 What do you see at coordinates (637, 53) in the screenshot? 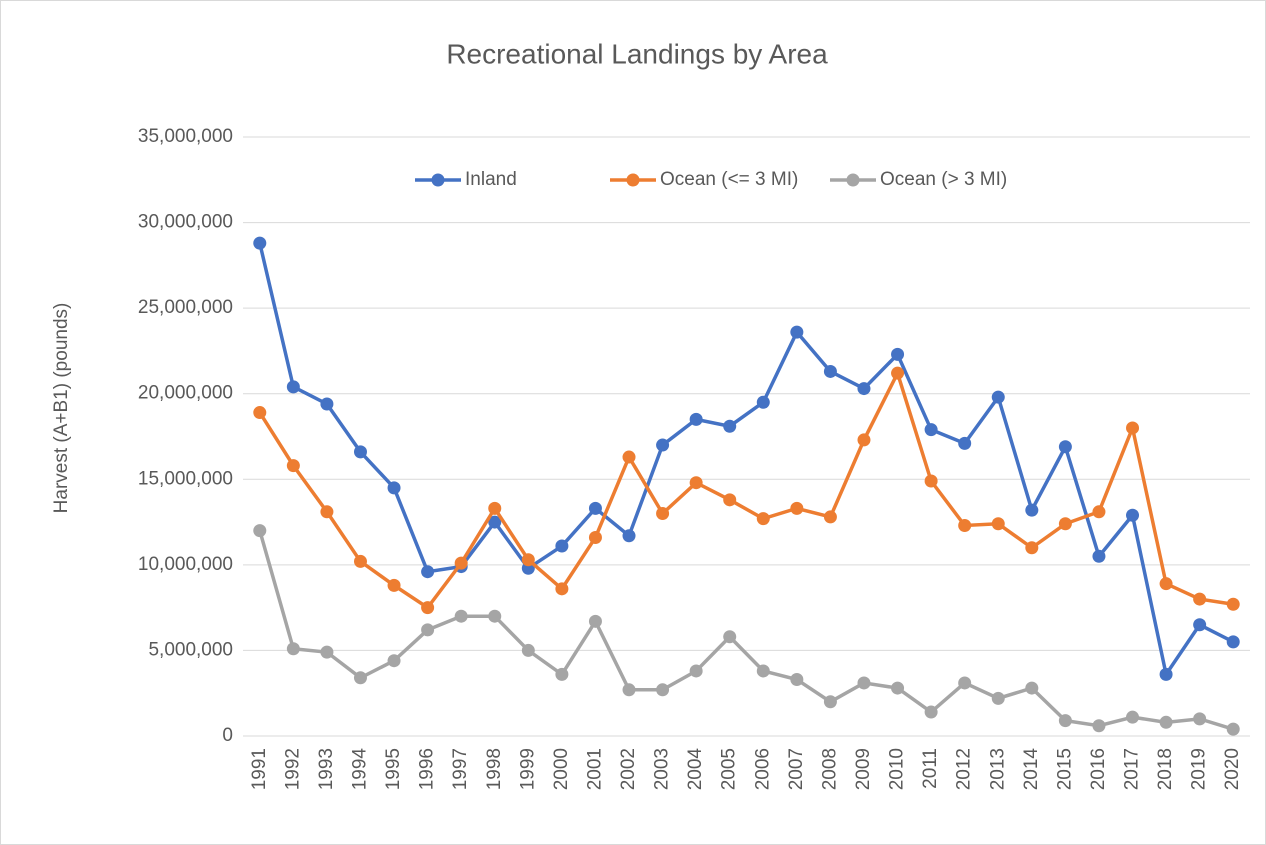
I see `chart-title: Recreational Landings by Area` at bounding box center [637, 53].